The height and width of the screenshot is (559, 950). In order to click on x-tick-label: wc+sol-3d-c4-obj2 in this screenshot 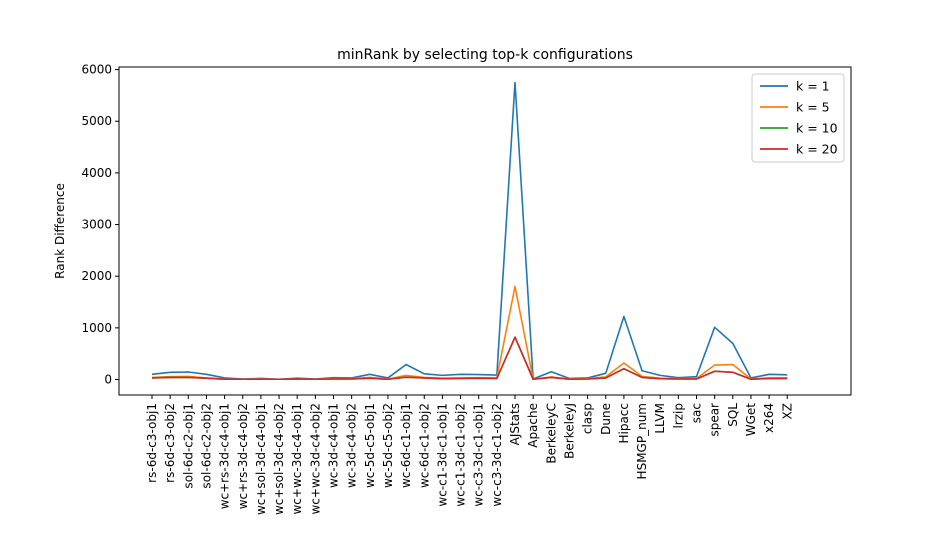, I will do `click(279, 459)`.